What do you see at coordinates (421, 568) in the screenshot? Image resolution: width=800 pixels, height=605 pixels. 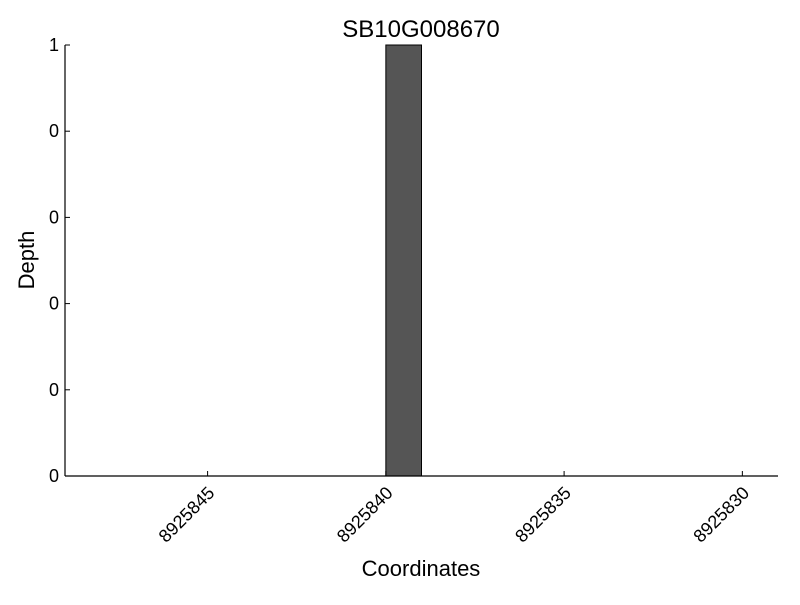 I see `x-axis-label: Coordinates` at bounding box center [421, 568].